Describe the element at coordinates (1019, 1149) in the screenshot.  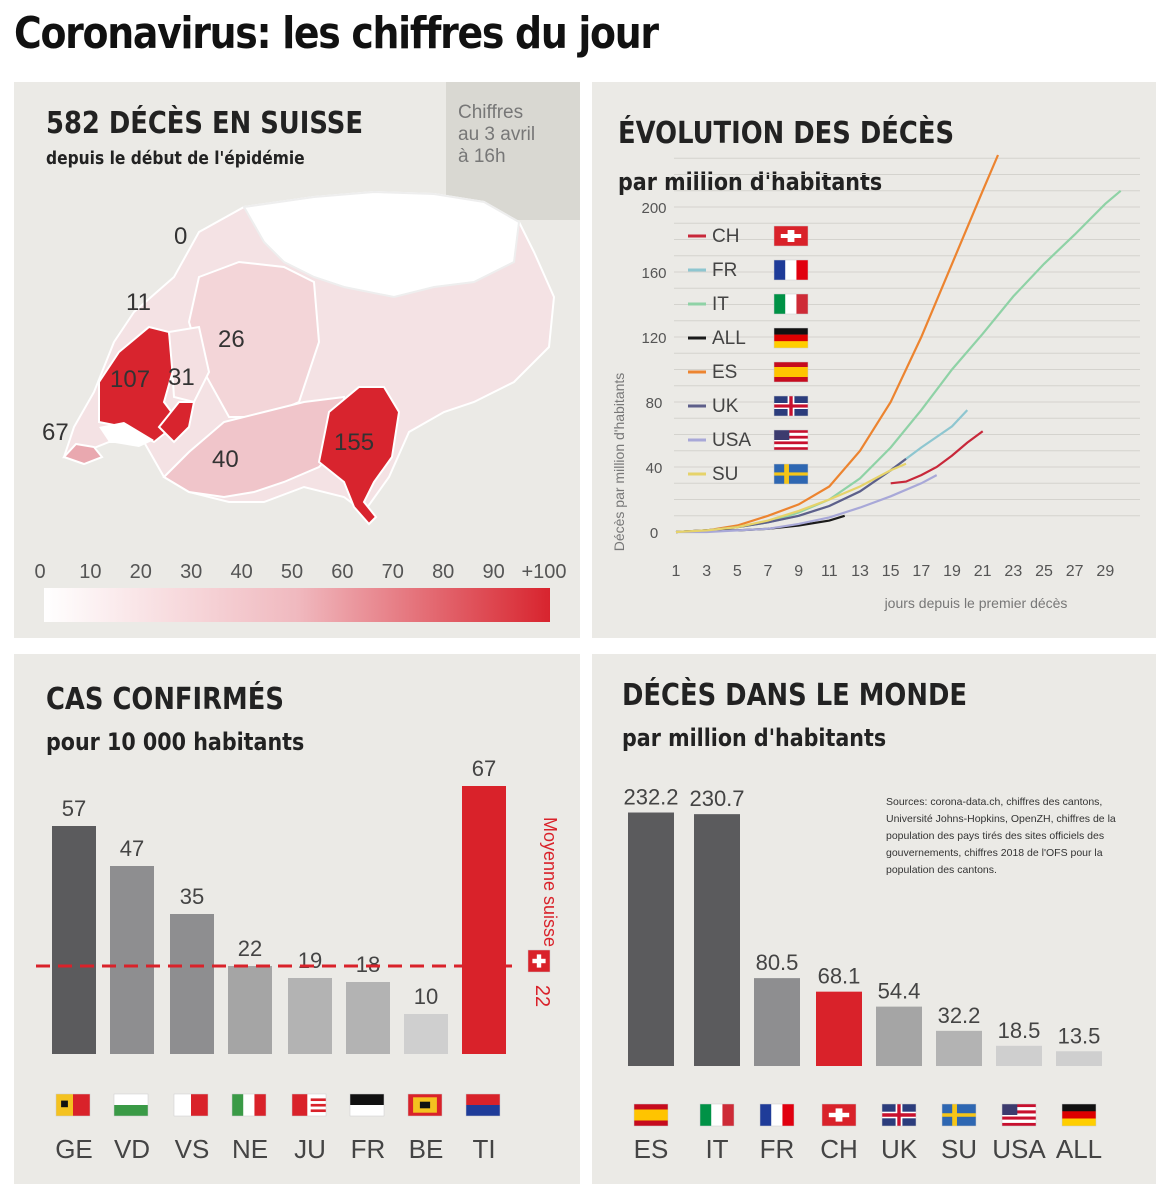
I see `category-label-usa: USA` at that location.